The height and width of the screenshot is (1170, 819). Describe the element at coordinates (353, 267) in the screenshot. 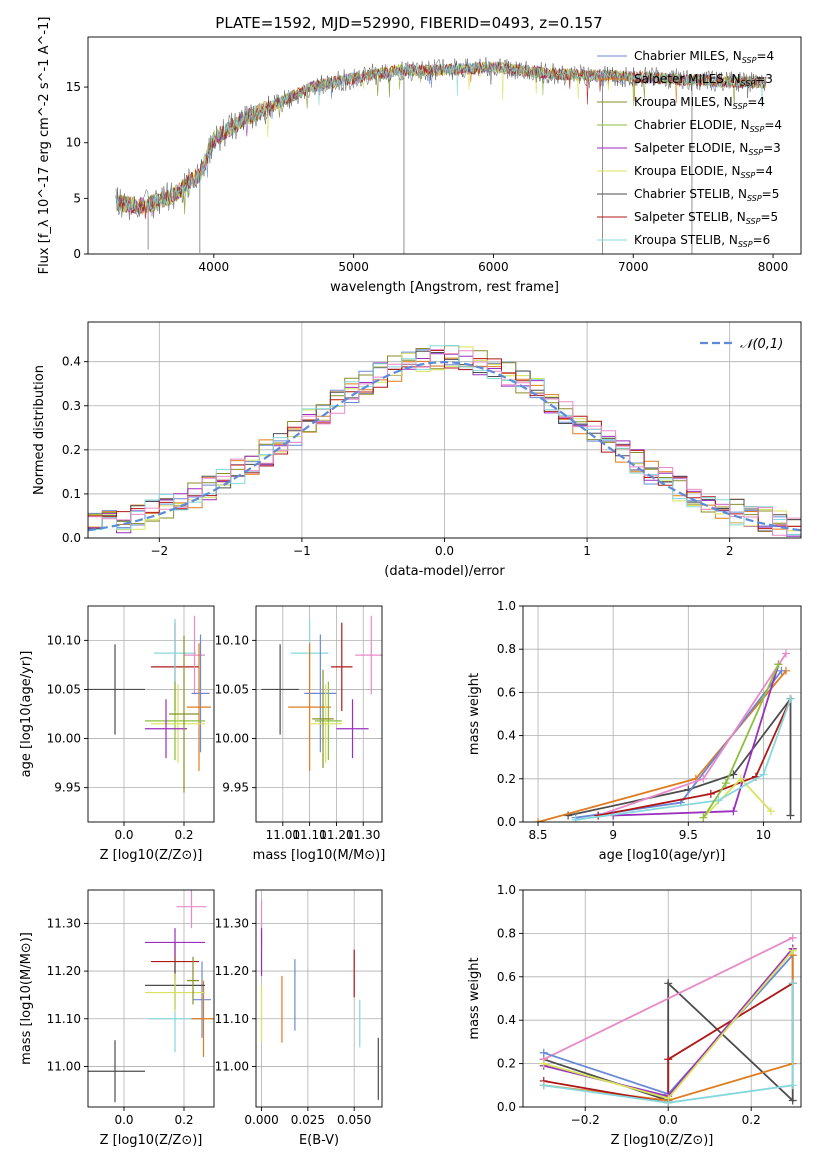

I see `x-tick-label: 5000` at that location.